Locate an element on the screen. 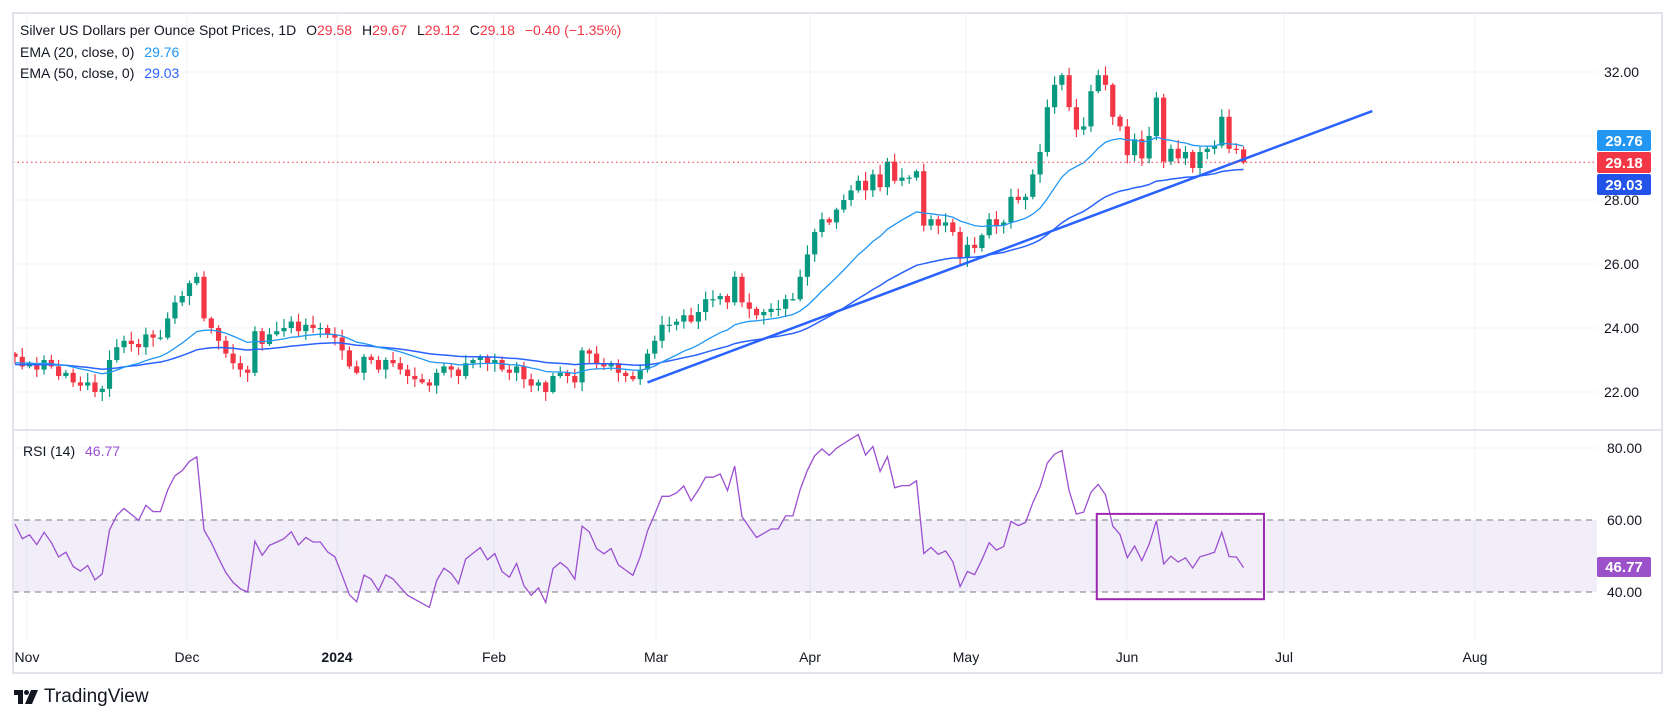 The image size is (1675, 718). rsi-highlight-box is located at coordinates (1180, 556).